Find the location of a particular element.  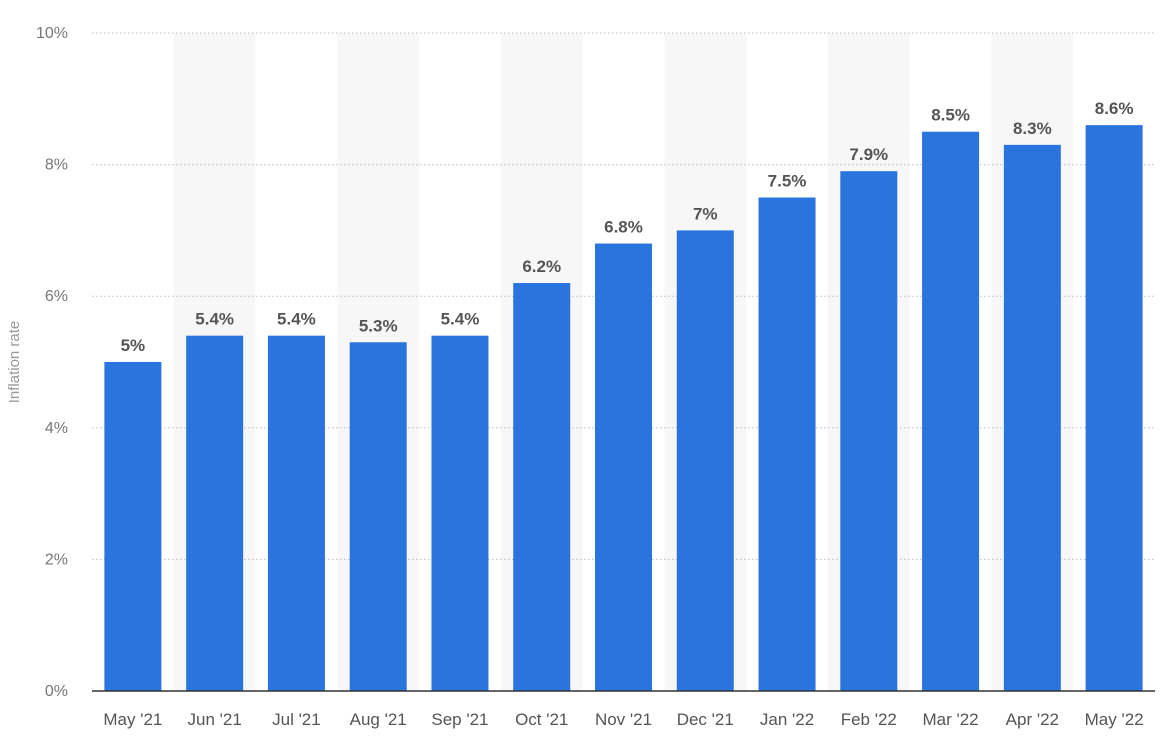

bar-data-label: 8.5% is located at coordinates (950, 115).